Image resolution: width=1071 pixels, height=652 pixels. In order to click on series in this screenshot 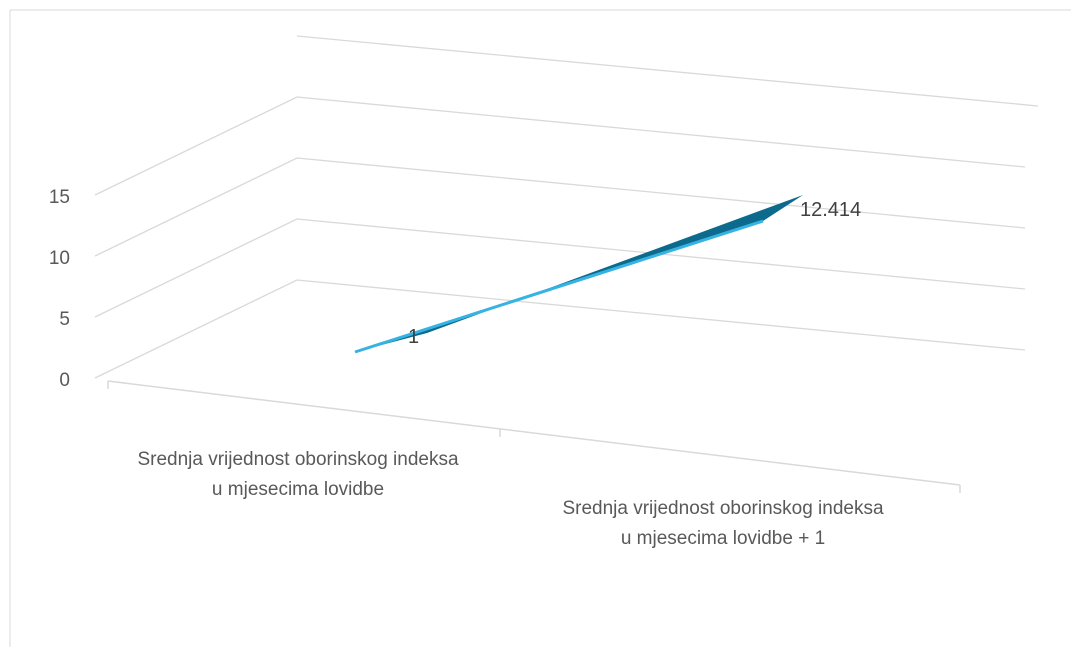, I will do `click(578, 274)`.